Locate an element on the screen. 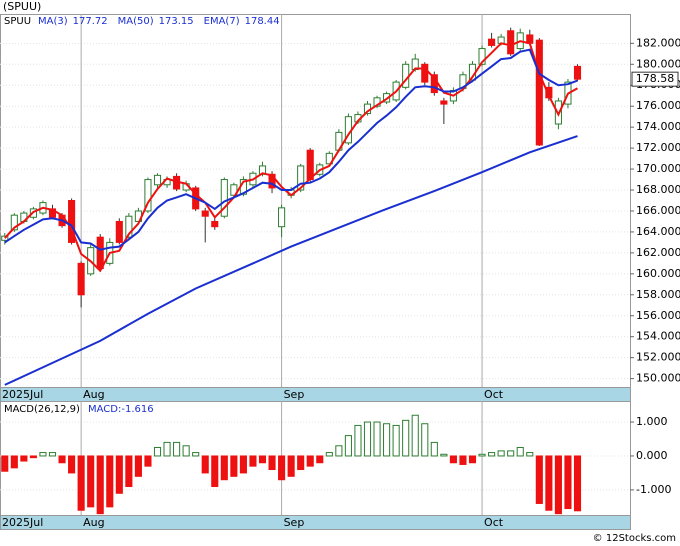  y-tick-label: 172.000 is located at coordinates (658, 147).